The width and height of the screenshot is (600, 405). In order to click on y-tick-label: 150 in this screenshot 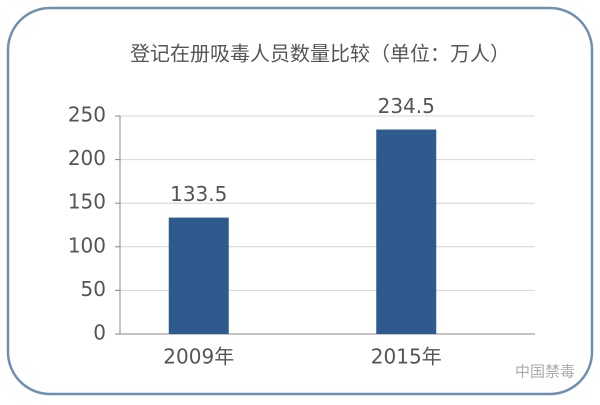, I will do `click(87, 202)`.